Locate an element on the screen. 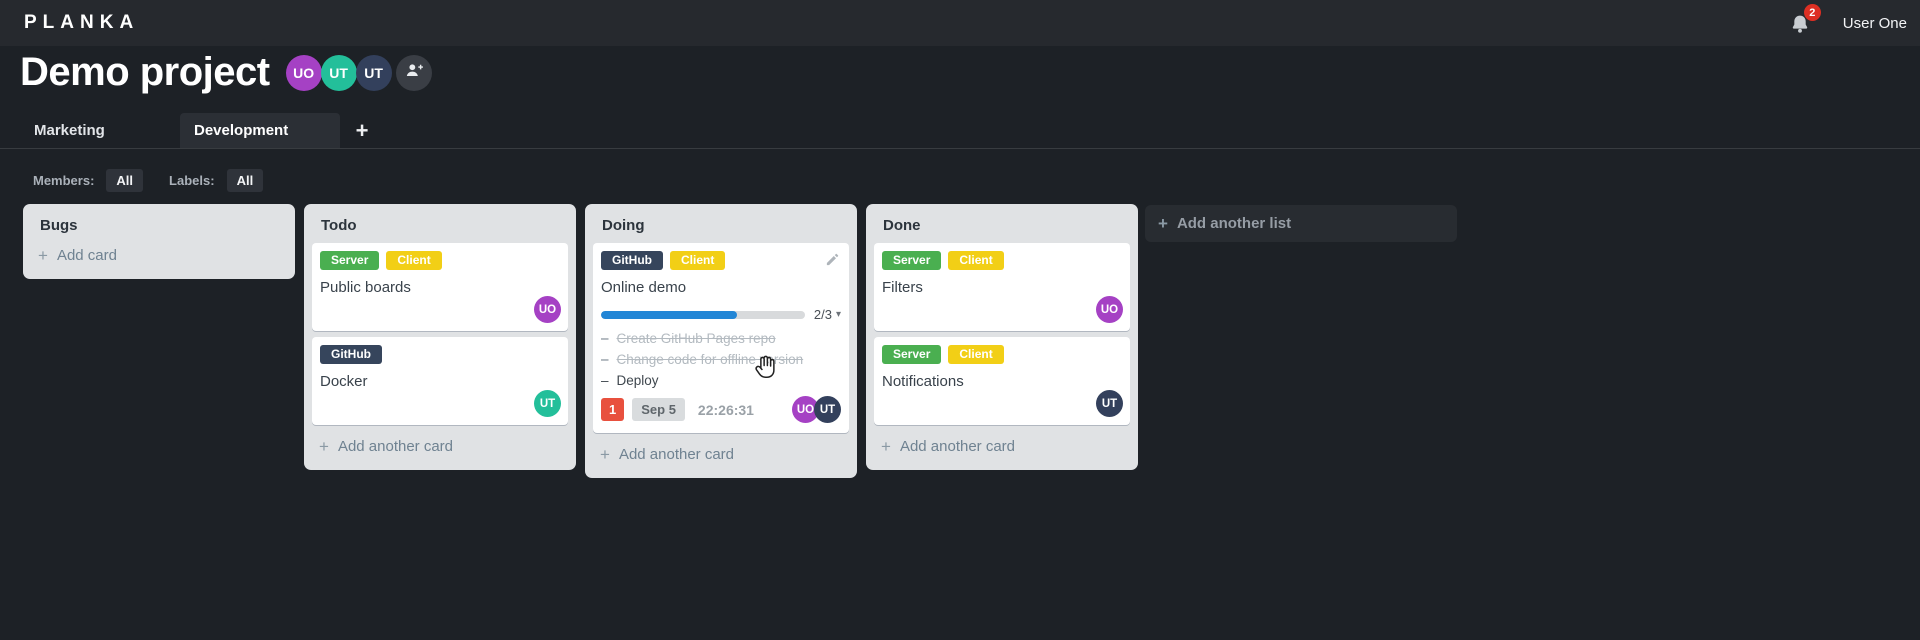 The width and height of the screenshot is (1920, 640). notification-count-badge: 2 is located at coordinates (1812, 12).